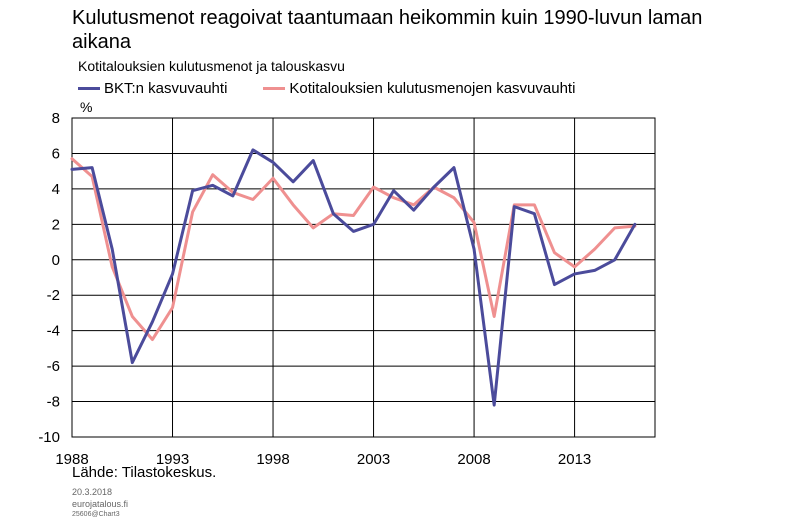 The width and height of the screenshot is (801, 523). What do you see at coordinates (71, 459) in the screenshot?
I see `x-tick-label: 1988` at bounding box center [71, 459].